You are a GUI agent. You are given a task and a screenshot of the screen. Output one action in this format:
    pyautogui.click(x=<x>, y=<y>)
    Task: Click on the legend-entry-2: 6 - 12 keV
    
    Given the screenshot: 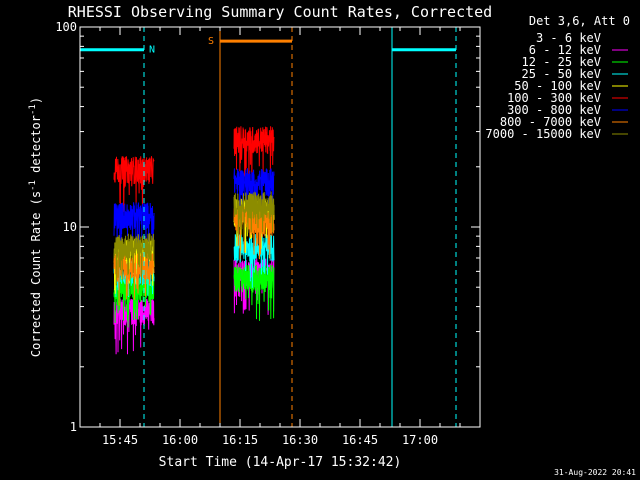 What is the action you would take?
    pyautogui.click(x=565, y=50)
    